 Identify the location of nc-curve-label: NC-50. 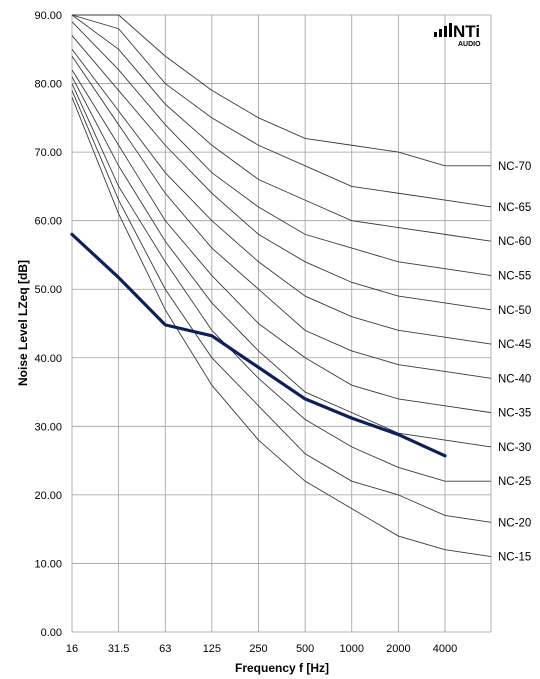
(514, 311).